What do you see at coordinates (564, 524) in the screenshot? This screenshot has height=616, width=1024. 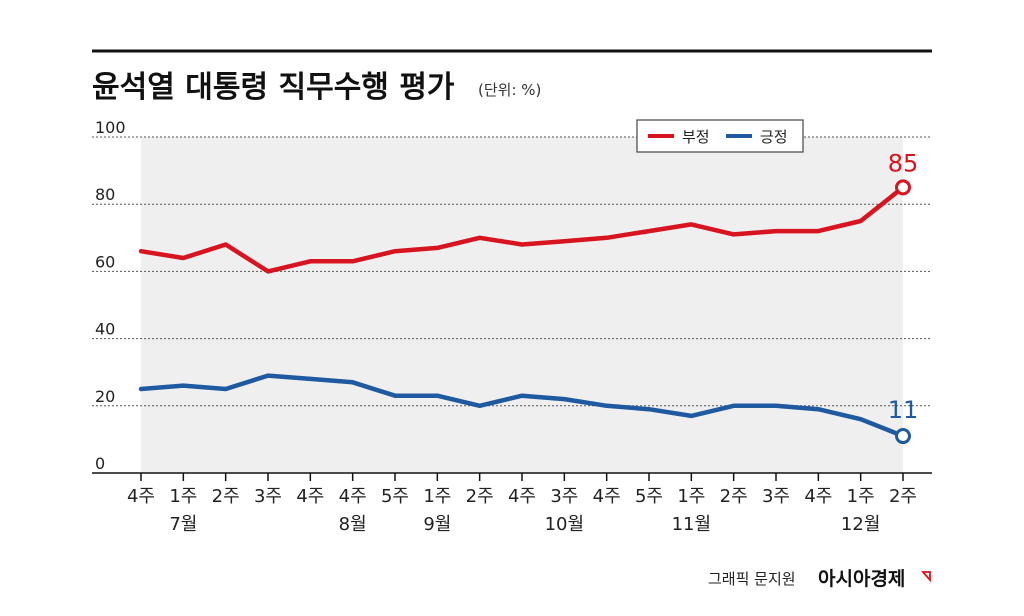 I see `month-label: 10월` at bounding box center [564, 524].